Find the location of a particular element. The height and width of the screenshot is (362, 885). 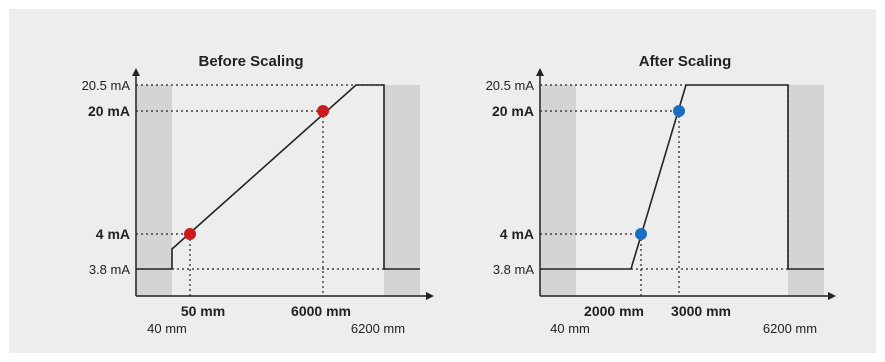

after-y-tick-3-8ma: 3.8 mA is located at coordinates (514, 269).